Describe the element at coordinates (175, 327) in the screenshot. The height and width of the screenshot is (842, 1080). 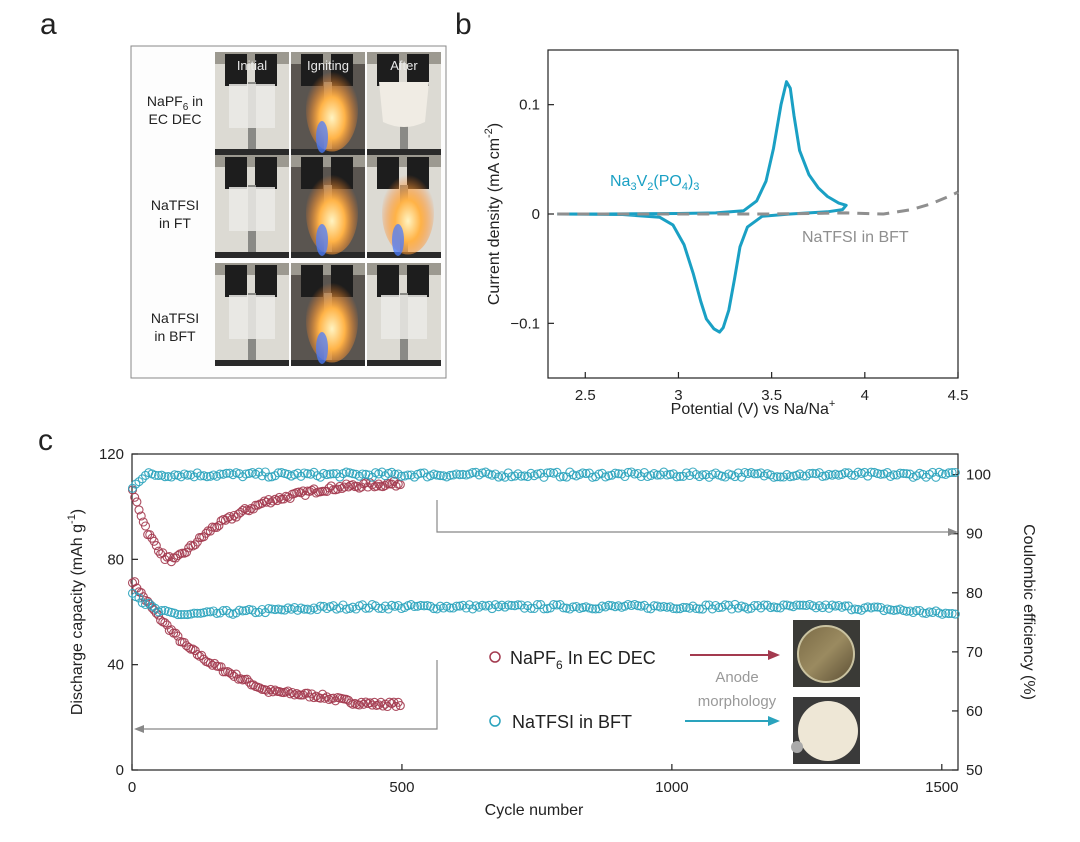
I see `panel-a-row-label-3: NaTFSI in BFT` at that location.